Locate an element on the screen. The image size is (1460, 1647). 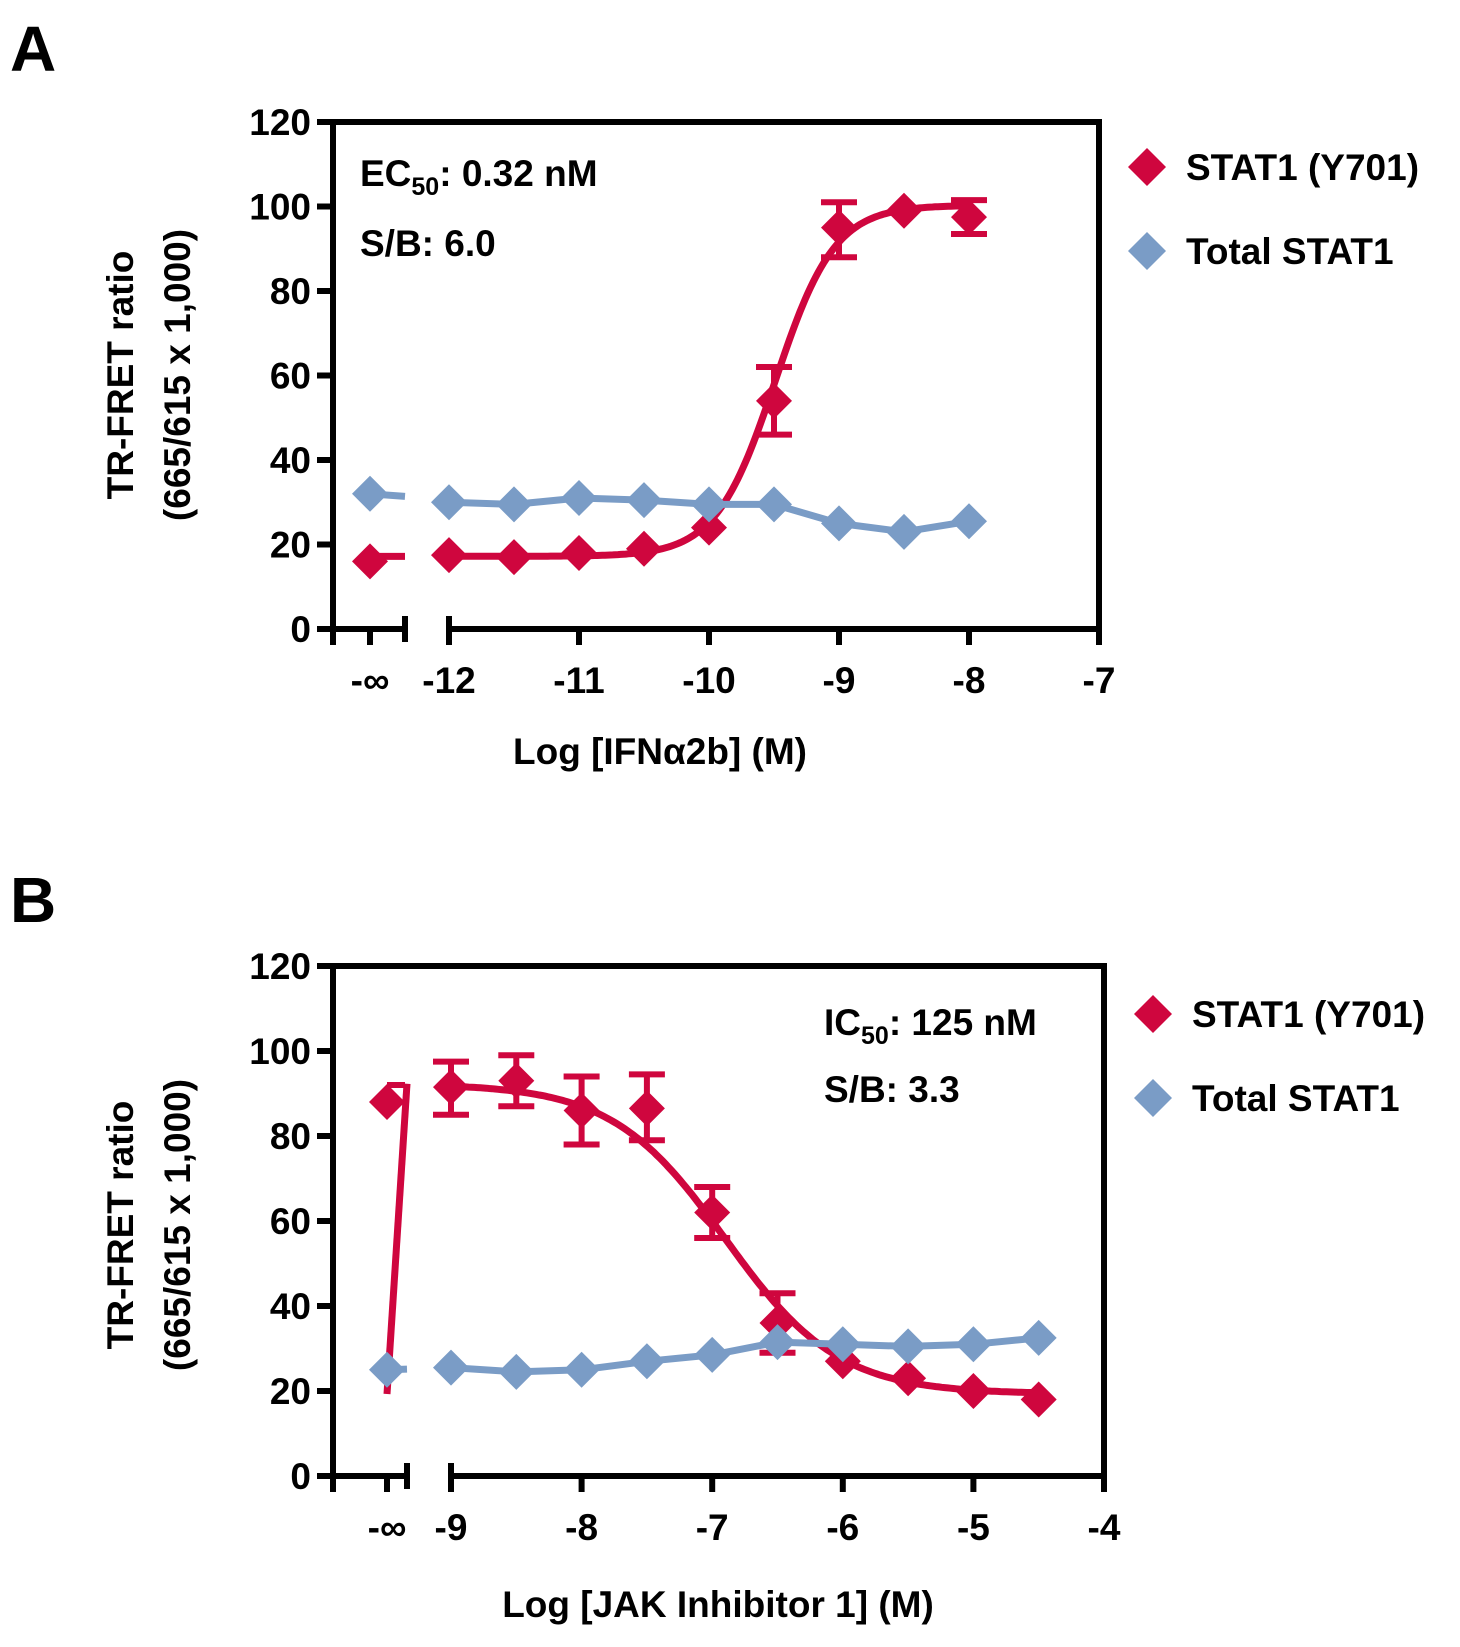
panel-label: A is located at coordinates (33, 49).